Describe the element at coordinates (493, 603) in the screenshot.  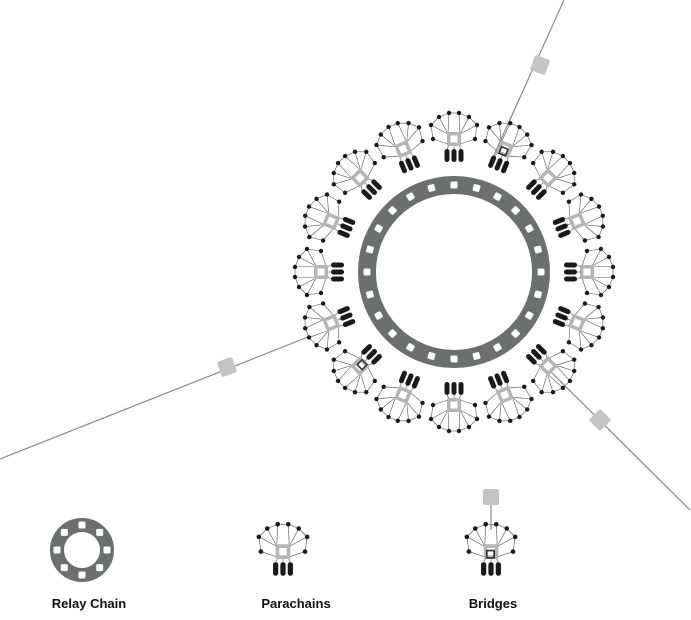
I see `legend-label-bridges: Bridges` at that location.